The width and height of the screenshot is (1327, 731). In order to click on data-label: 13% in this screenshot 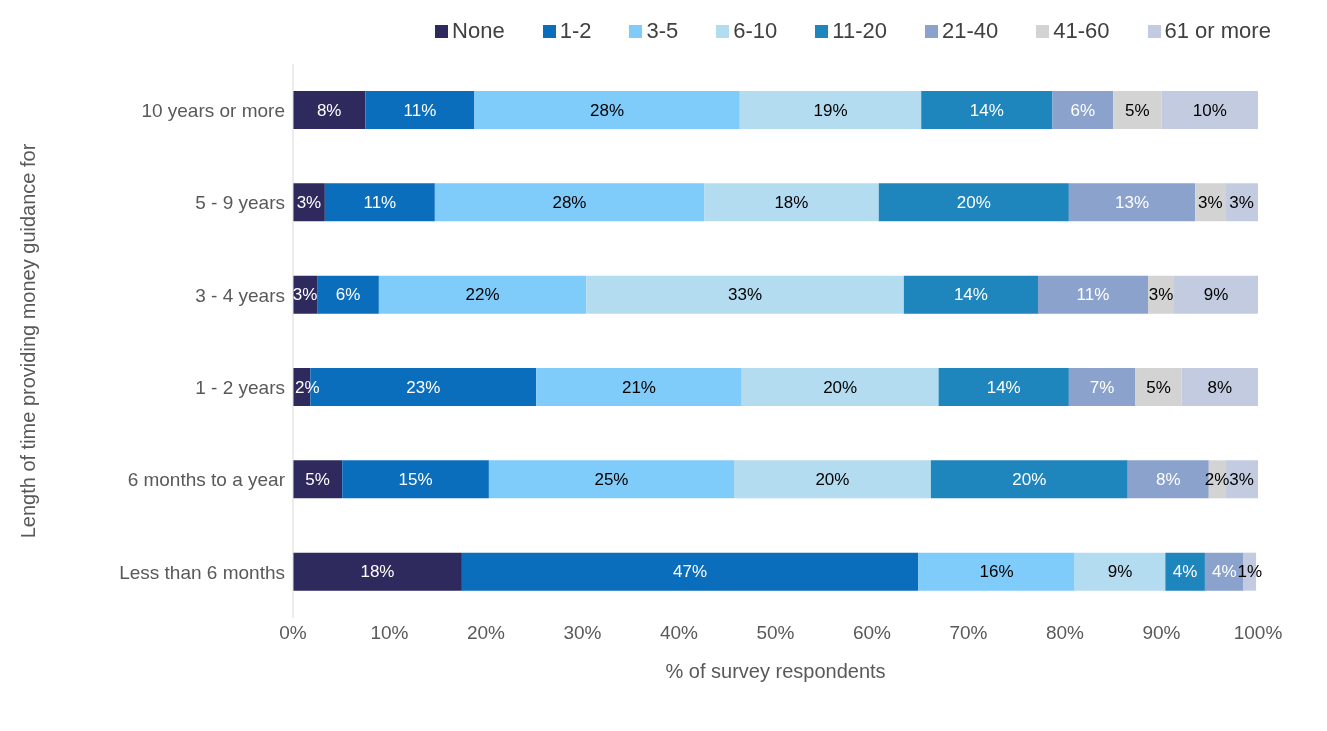, I will do `click(1132, 202)`.